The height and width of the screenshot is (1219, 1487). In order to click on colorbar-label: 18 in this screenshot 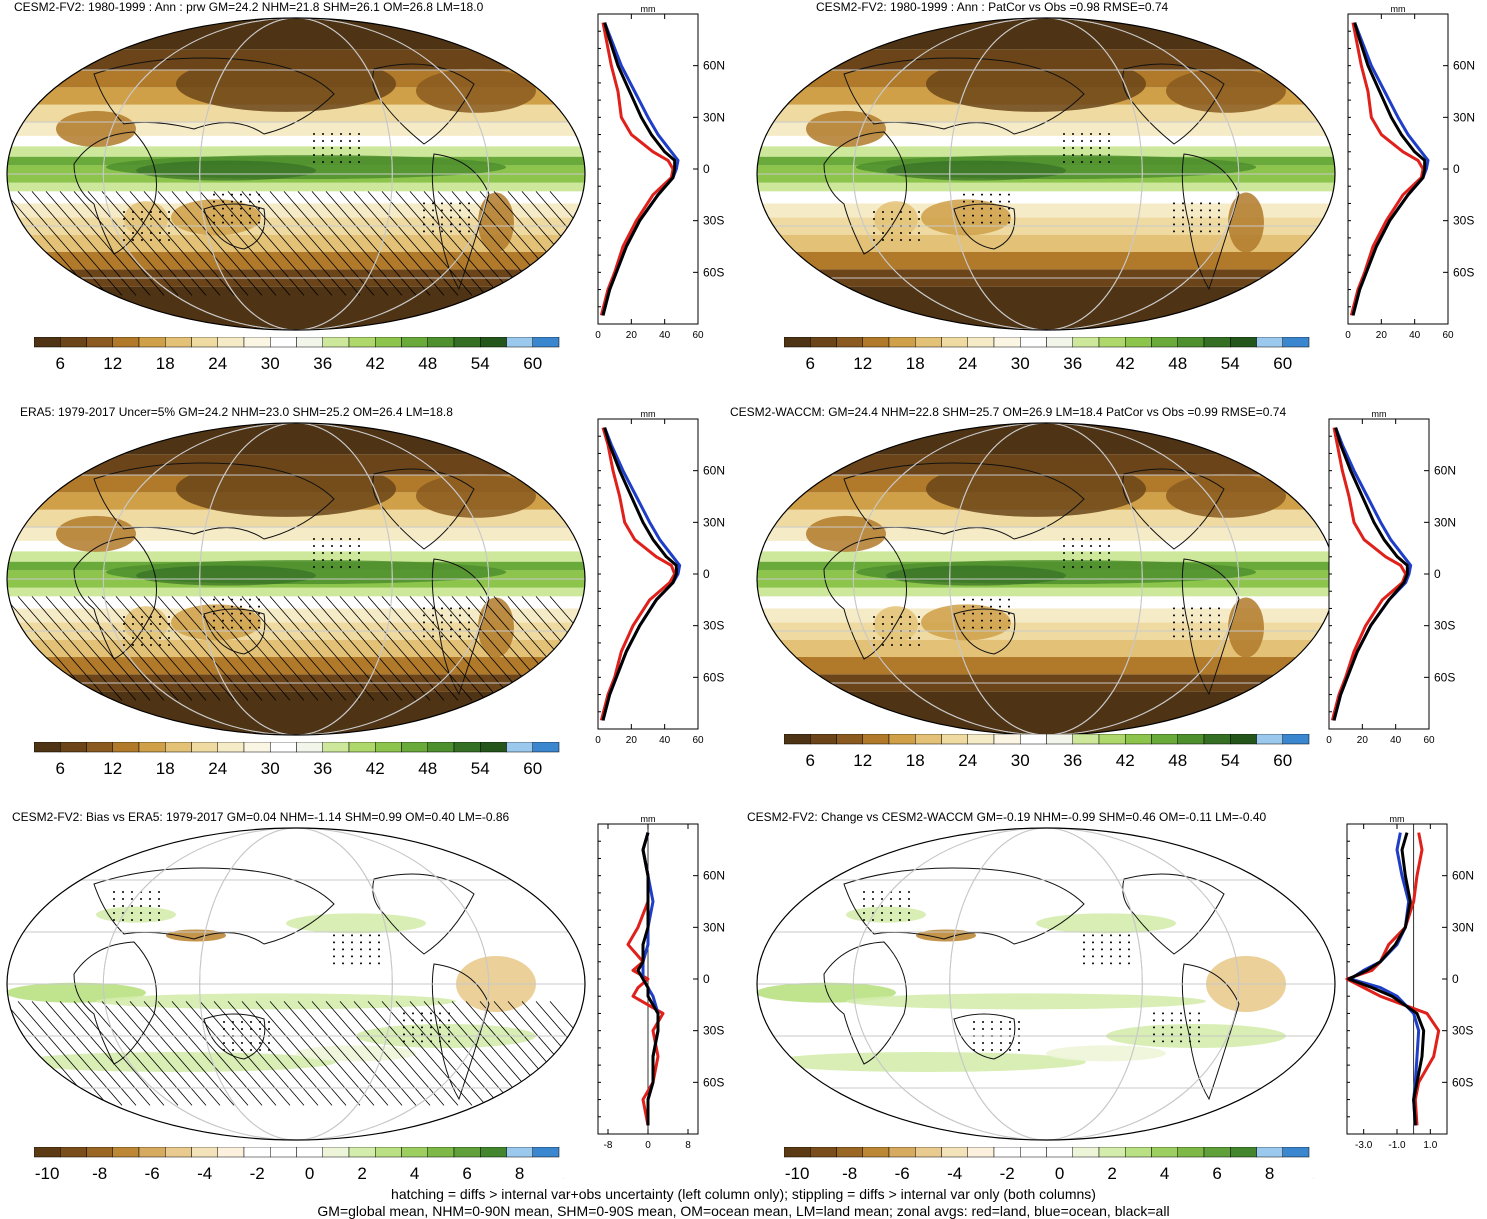, I will do `click(915, 760)`.